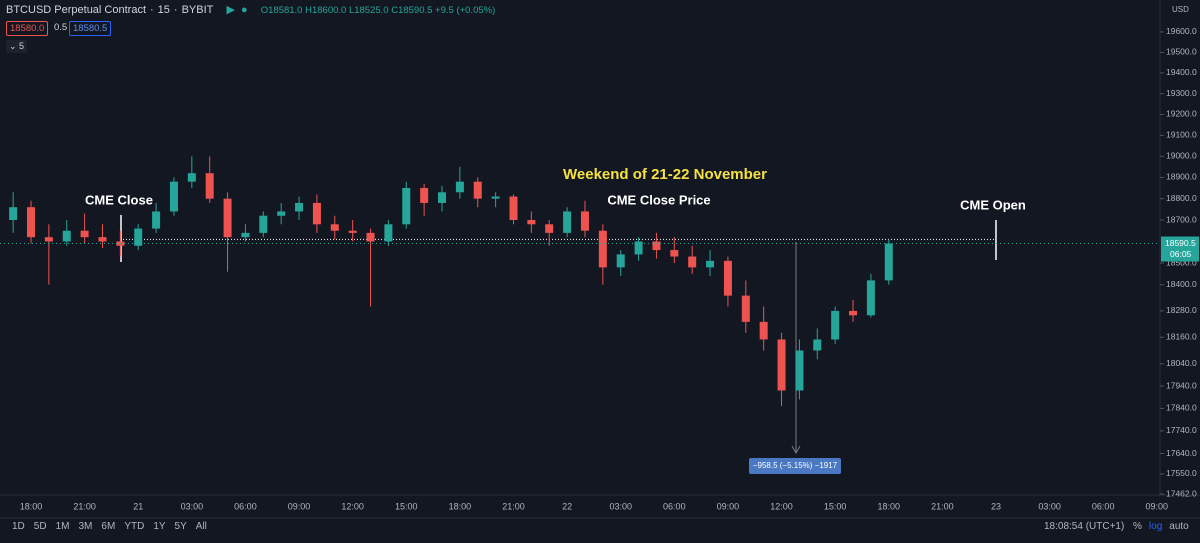  I want to click on range-button: 5D, so click(40, 526).